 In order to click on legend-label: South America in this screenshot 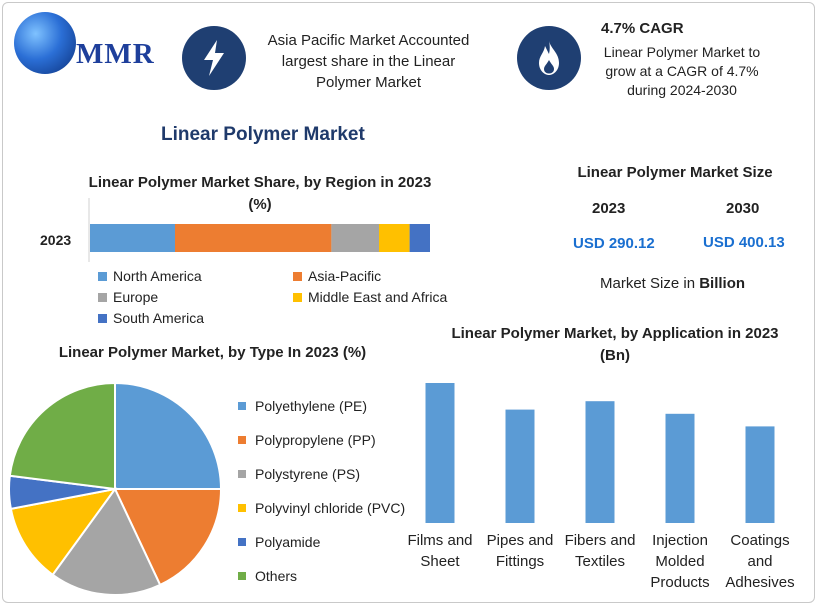, I will do `click(159, 318)`.